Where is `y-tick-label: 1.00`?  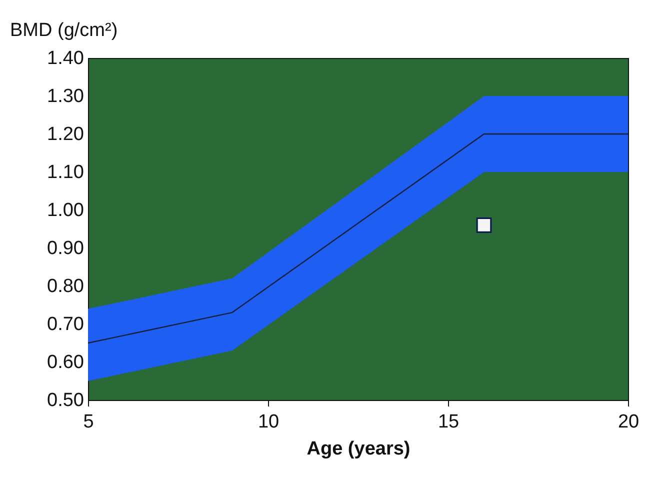 y-tick-label: 1.00 is located at coordinates (65, 210).